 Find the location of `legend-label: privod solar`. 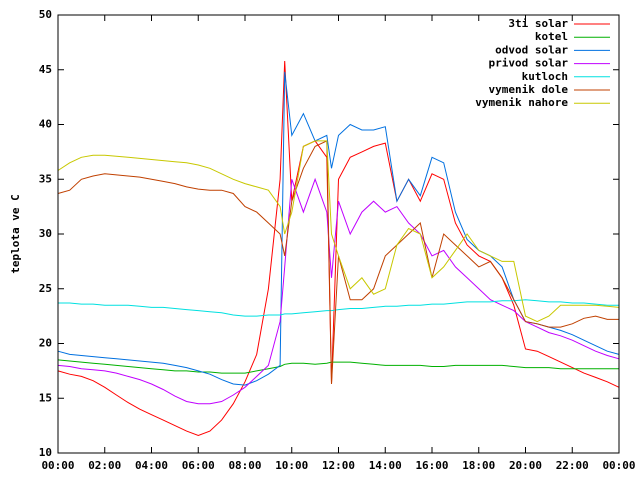

legend-label: privod solar is located at coordinates (529, 63).